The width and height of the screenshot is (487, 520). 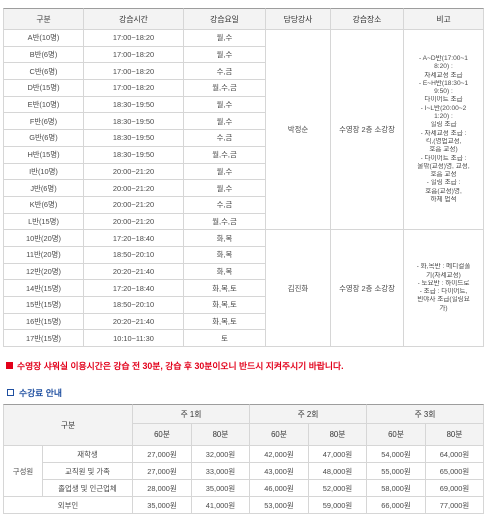 What do you see at coordinates (279, 505) in the screenshot?
I see `price-cell: 53,000원` at bounding box center [279, 505].